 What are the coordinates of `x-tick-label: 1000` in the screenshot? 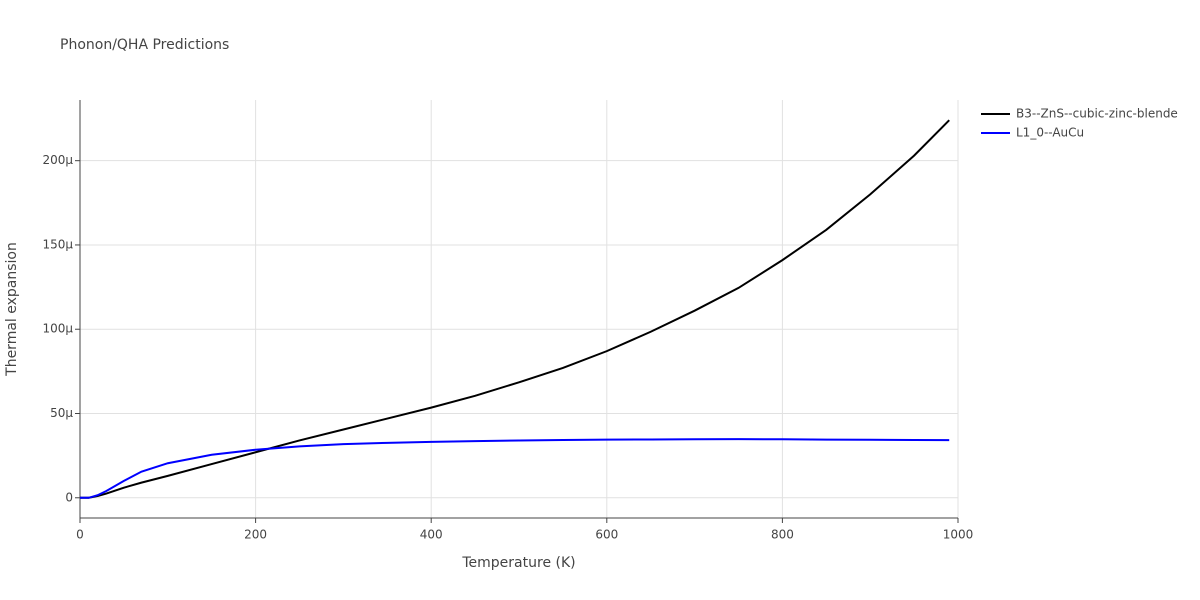 It's located at (958, 535).